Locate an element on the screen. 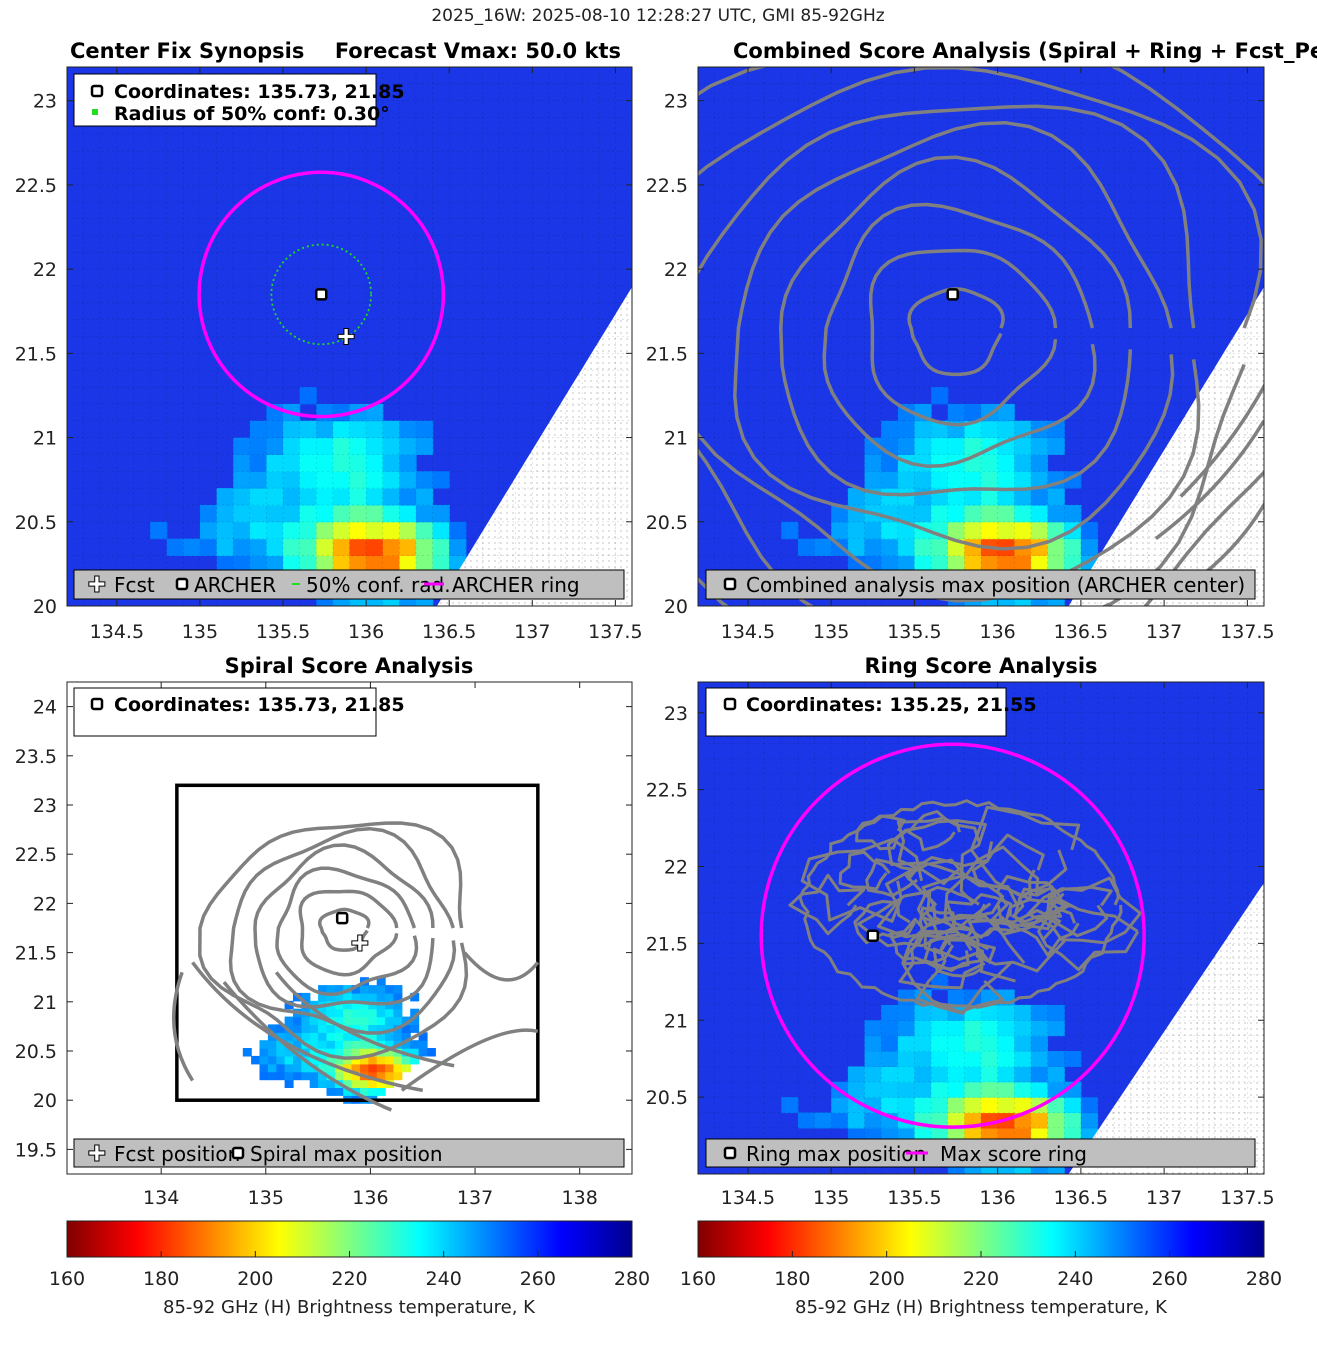  colorbar-tick-label: 180 is located at coordinates (792, 1279).